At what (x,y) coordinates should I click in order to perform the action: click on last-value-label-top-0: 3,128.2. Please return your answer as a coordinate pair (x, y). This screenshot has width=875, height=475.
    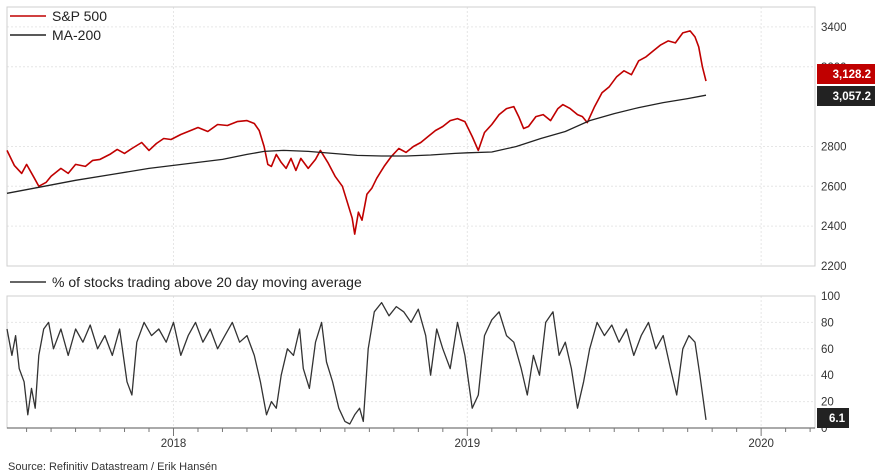
    Looking at the image, I should click on (852, 75).